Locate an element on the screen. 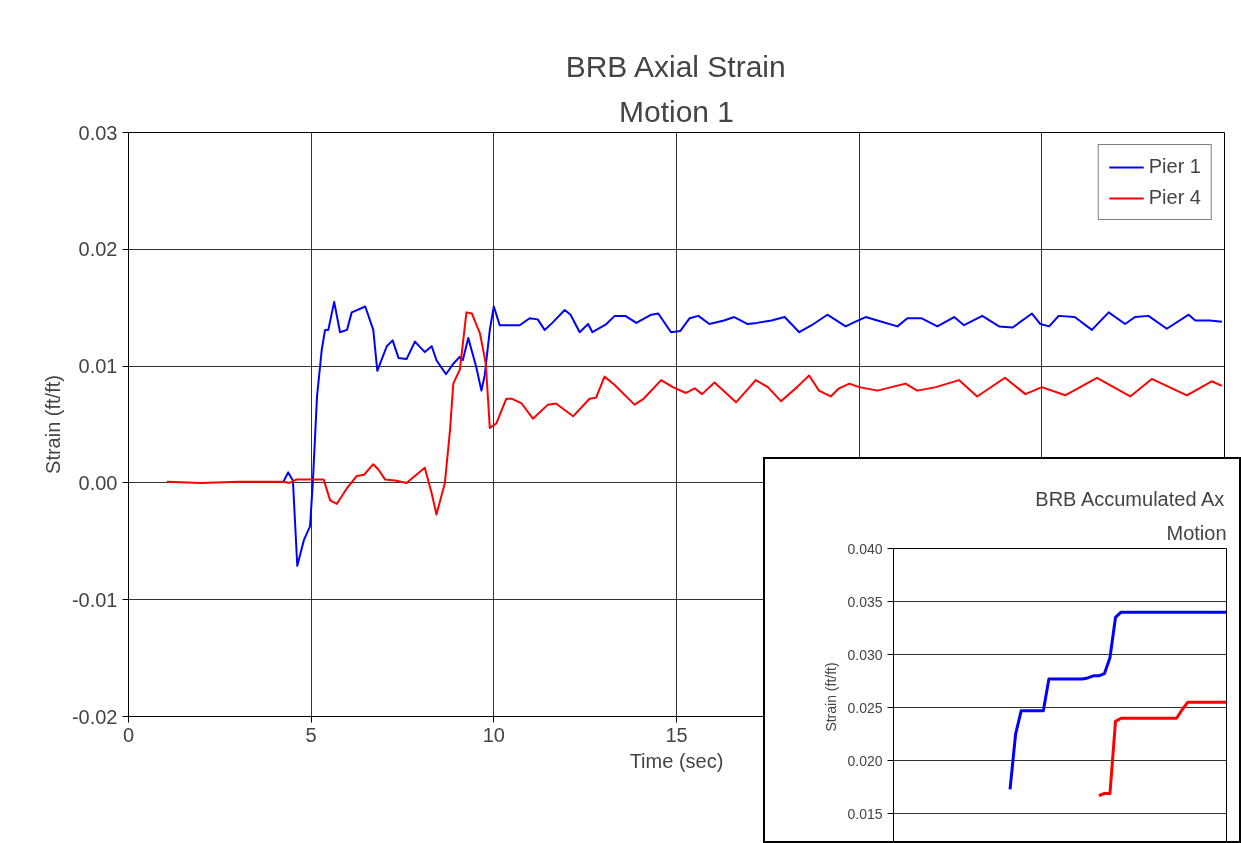 The width and height of the screenshot is (1241, 843). y-tick-label: 0.02 is located at coordinates (98, 249).